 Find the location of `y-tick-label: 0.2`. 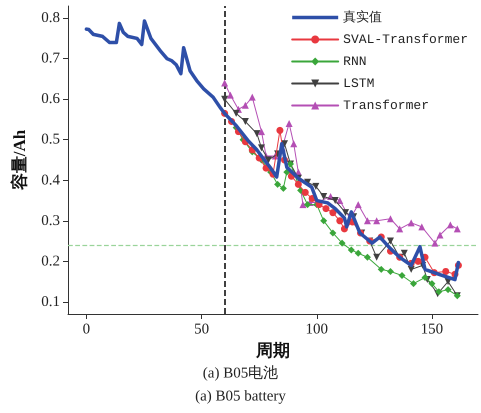

y-tick-label: 0.2 is located at coordinates (50, 261).